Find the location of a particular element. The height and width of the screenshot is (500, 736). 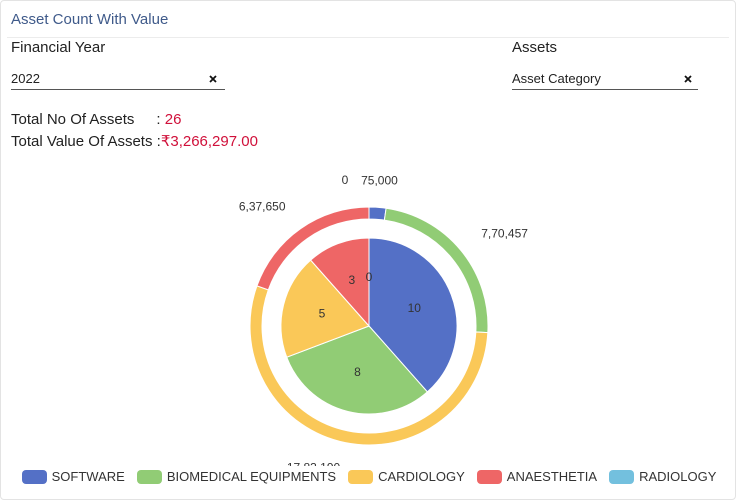

legend-label: ANAESTHETIA is located at coordinates (552, 476).